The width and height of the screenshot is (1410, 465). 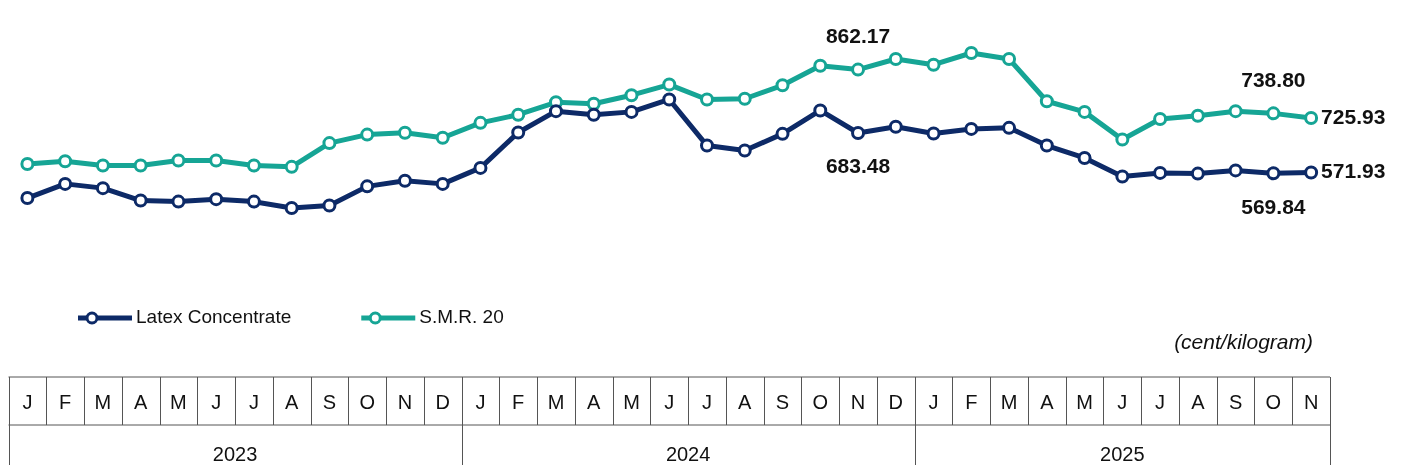 What do you see at coordinates (1243, 341) in the screenshot?
I see `text: (cent/kilogram)` at bounding box center [1243, 341].